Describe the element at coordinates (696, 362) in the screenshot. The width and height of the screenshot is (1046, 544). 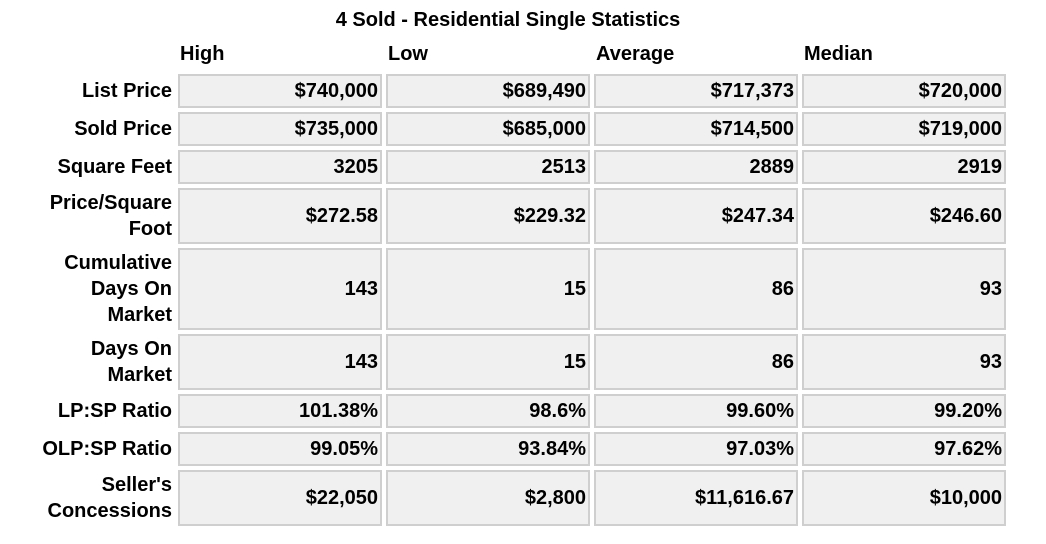
I see `cell-days-on-market-average: 86` at that location.